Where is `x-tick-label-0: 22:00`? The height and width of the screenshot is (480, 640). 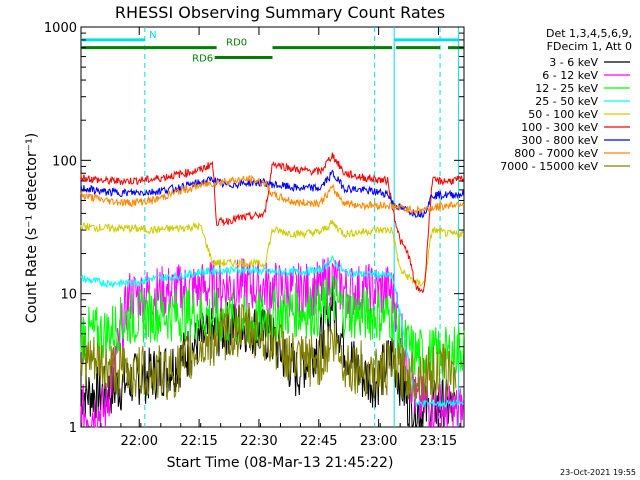 x-tick-label-0: 22:00 is located at coordinates (139, 441).